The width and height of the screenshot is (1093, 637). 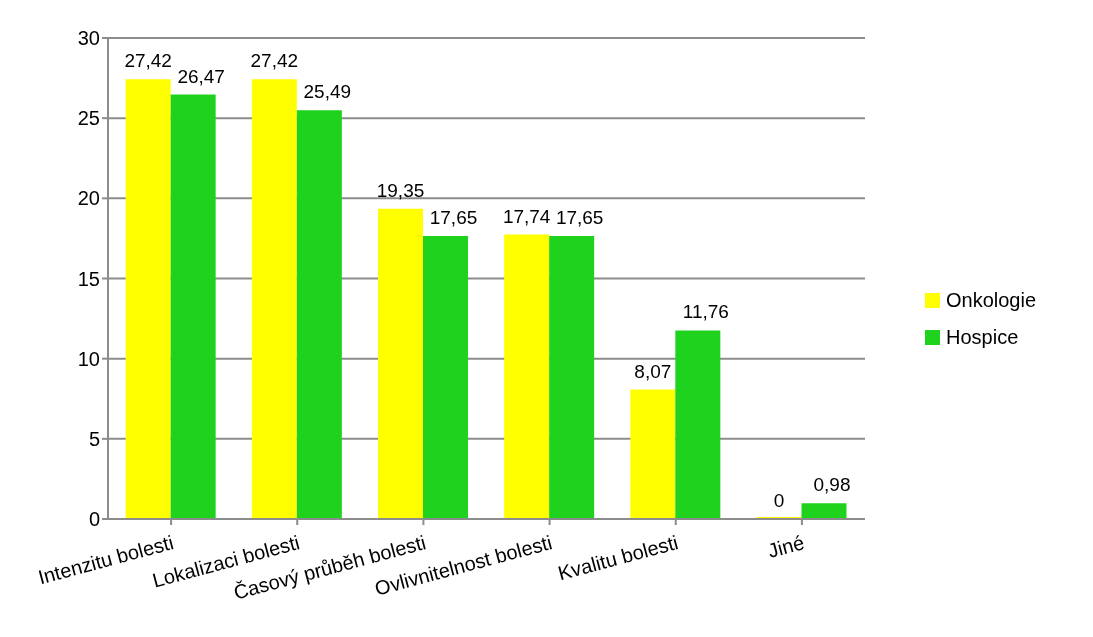 I want to click on legend-label: Hospice, so click(x=982, y=337).